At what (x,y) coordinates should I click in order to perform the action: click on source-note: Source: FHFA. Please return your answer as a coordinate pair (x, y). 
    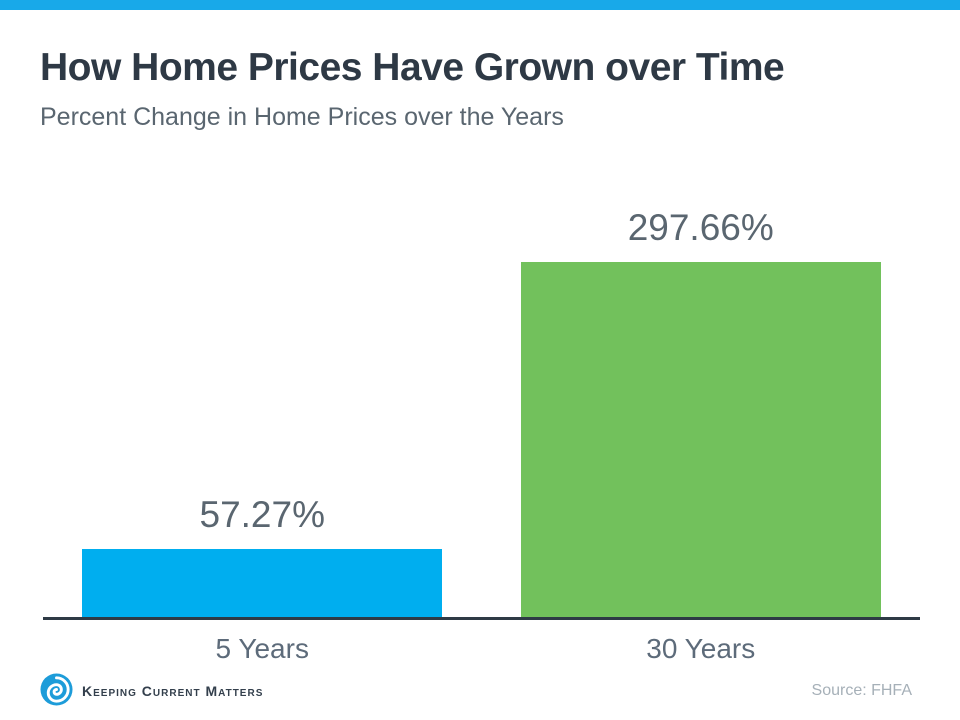
    Looking at the image, I should click on (861, 690).